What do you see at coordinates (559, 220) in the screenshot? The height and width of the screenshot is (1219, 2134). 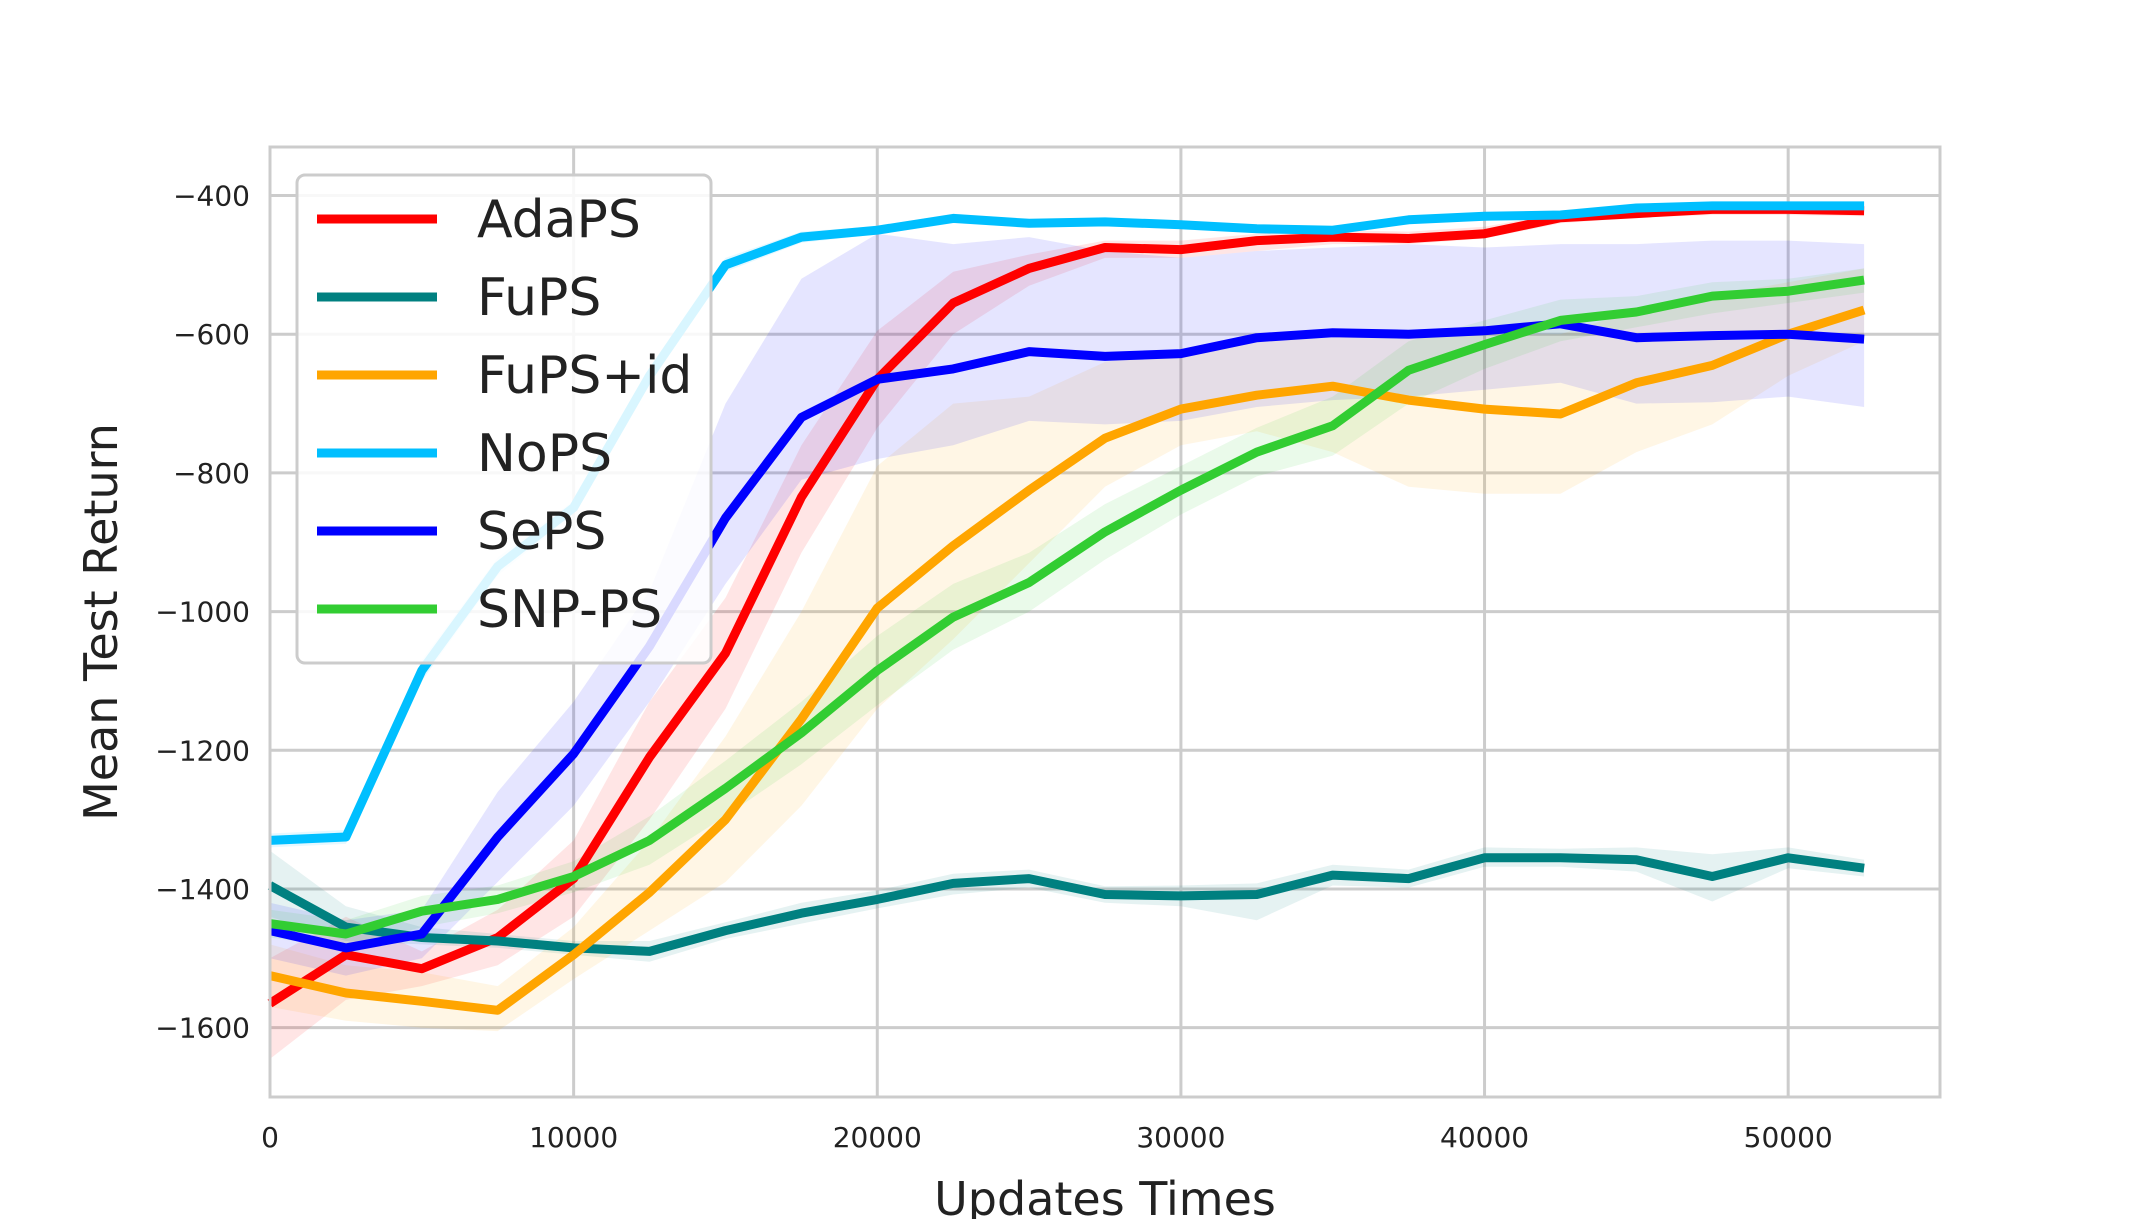 I see `legend-label-adaps: AdaPS` at bounding box center [559, 220].